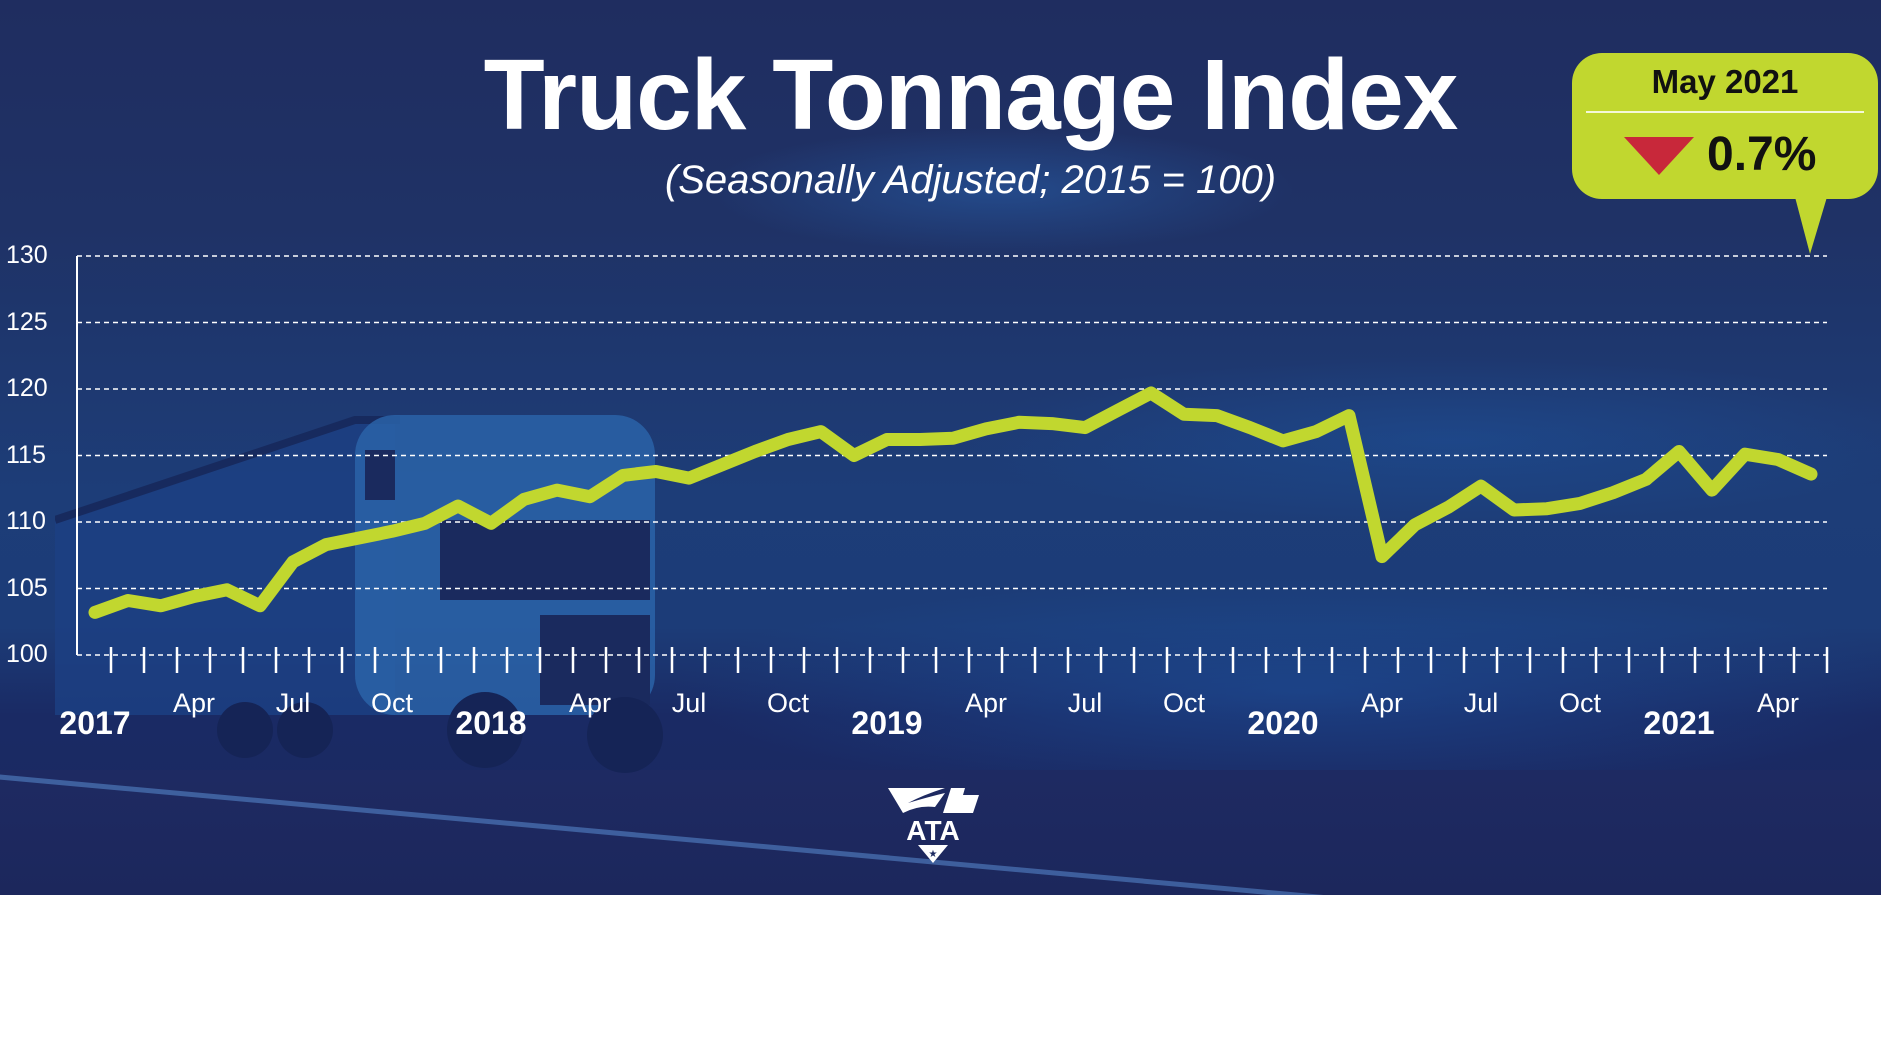 The width and height of the screenshot is (1881, 1056). I want to click on x-year-label: 2019, so click(887, 723).